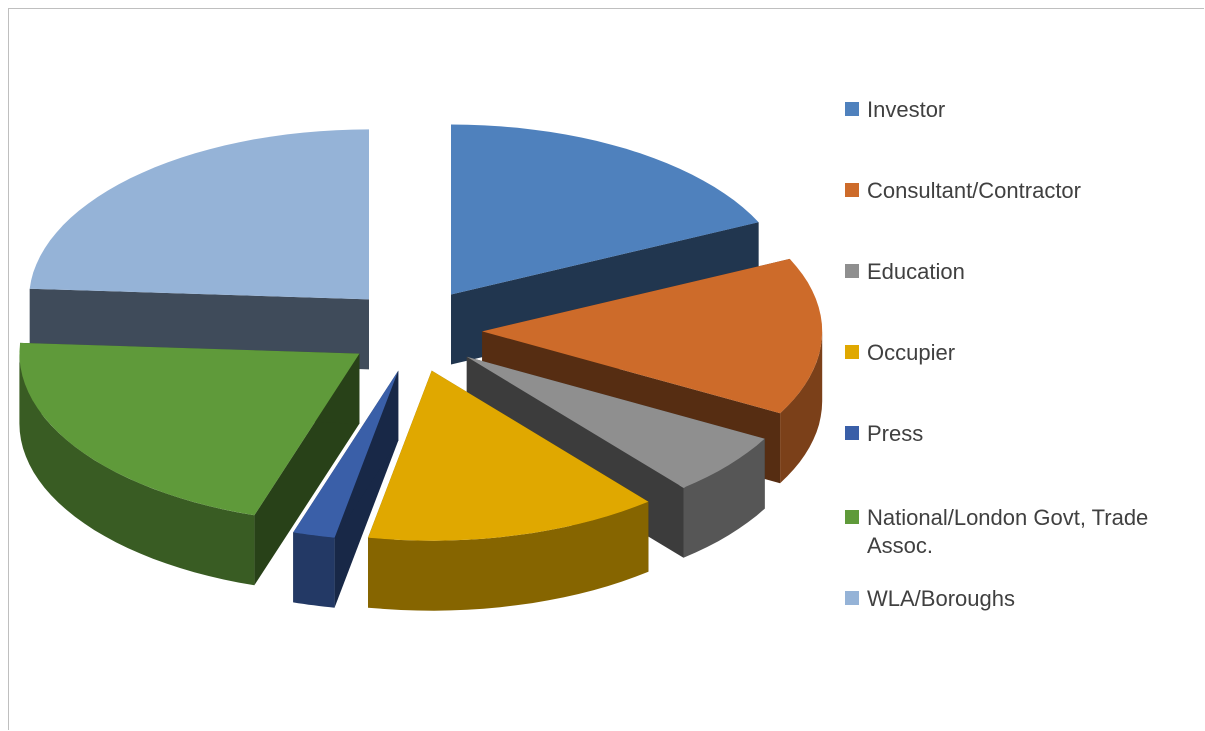  I want to click on legend-item-education: Education, so click(1016, 272).